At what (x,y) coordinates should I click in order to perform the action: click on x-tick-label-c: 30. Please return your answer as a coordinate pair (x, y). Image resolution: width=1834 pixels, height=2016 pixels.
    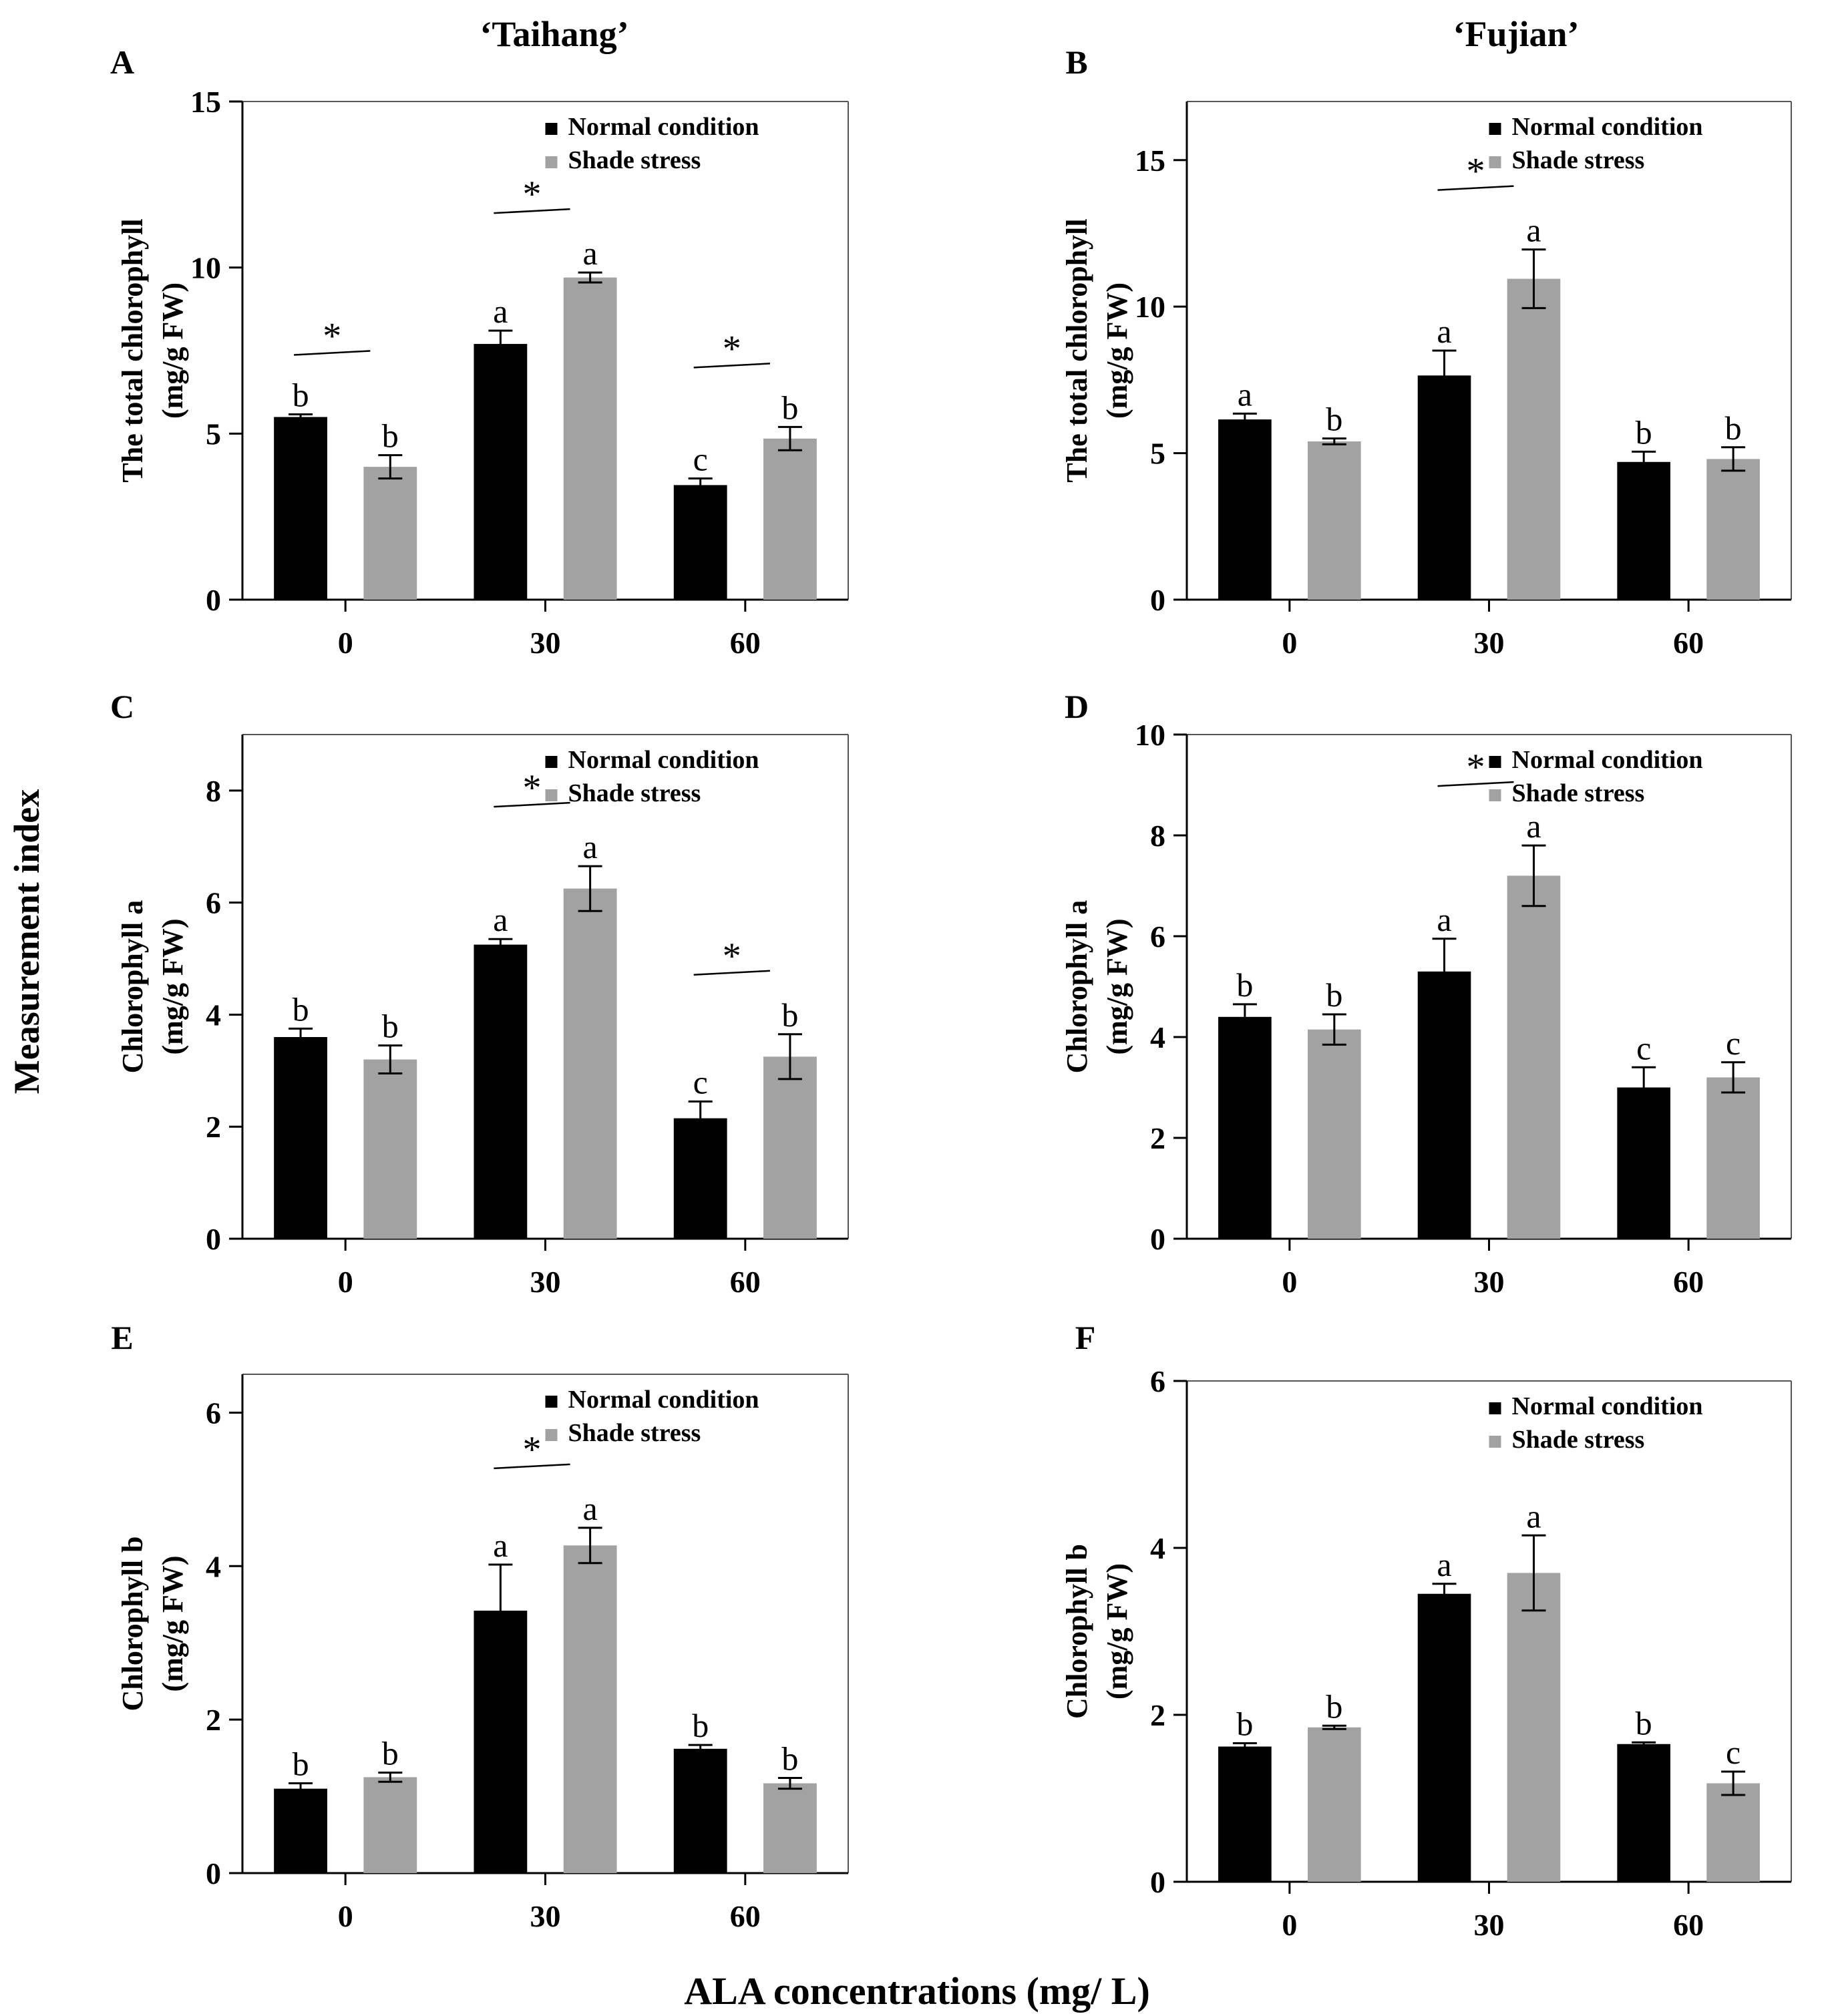
    Looking at the image, I should click on (545, 1282).